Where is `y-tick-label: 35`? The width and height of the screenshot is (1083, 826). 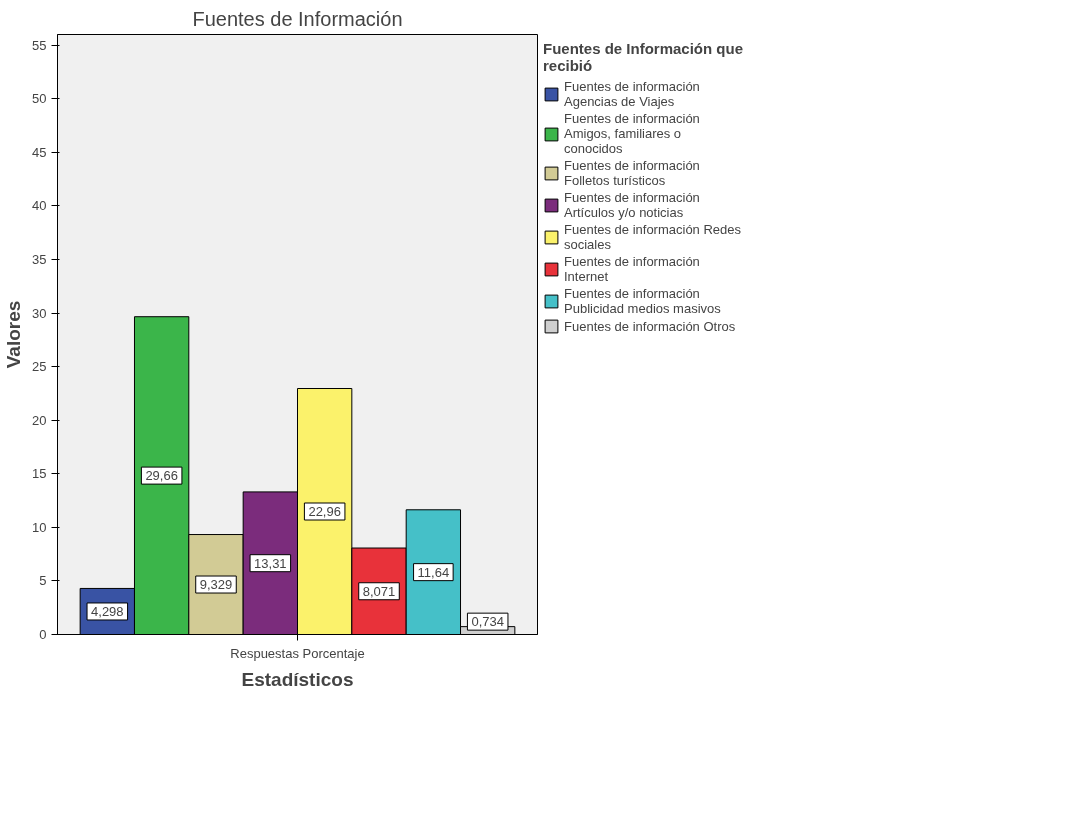
y-tick-label: 35 is located at coordinates (39, 259).